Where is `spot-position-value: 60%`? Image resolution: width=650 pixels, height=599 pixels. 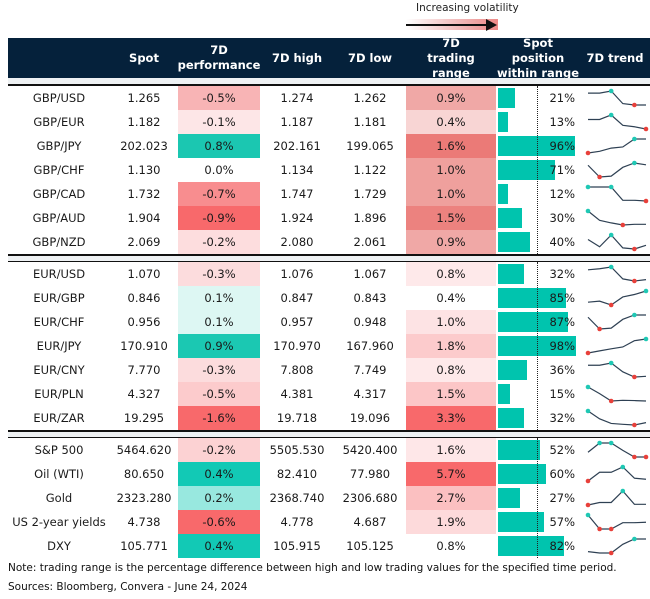 spot-position-value: 60% is located at coordinates (562, 474).